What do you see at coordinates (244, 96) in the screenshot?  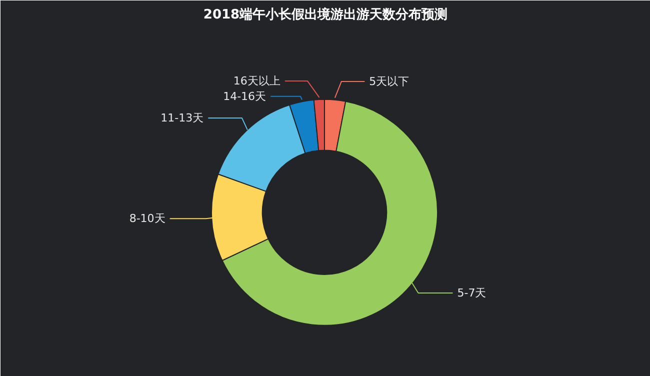 I see `slice-label: 14-16天` at bounding box center [244, 96].